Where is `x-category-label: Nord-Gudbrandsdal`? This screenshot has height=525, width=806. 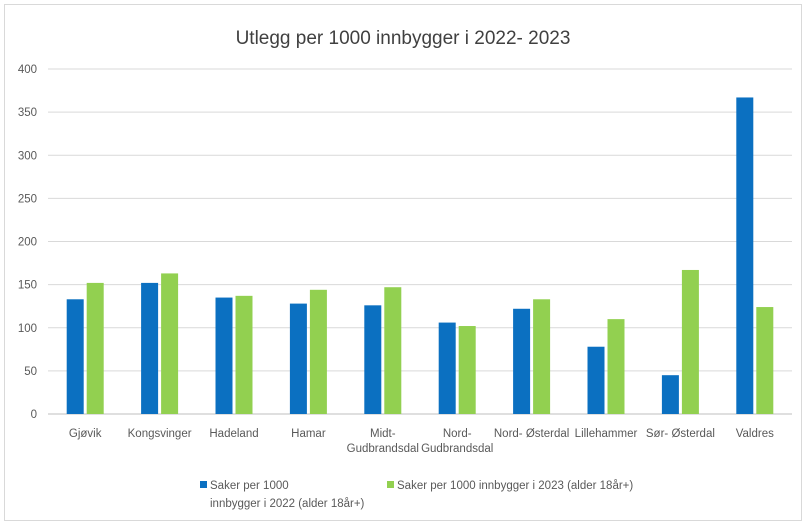 x-category-label: Nord-Gudbrandsdal is located at coordinates (457, 441).